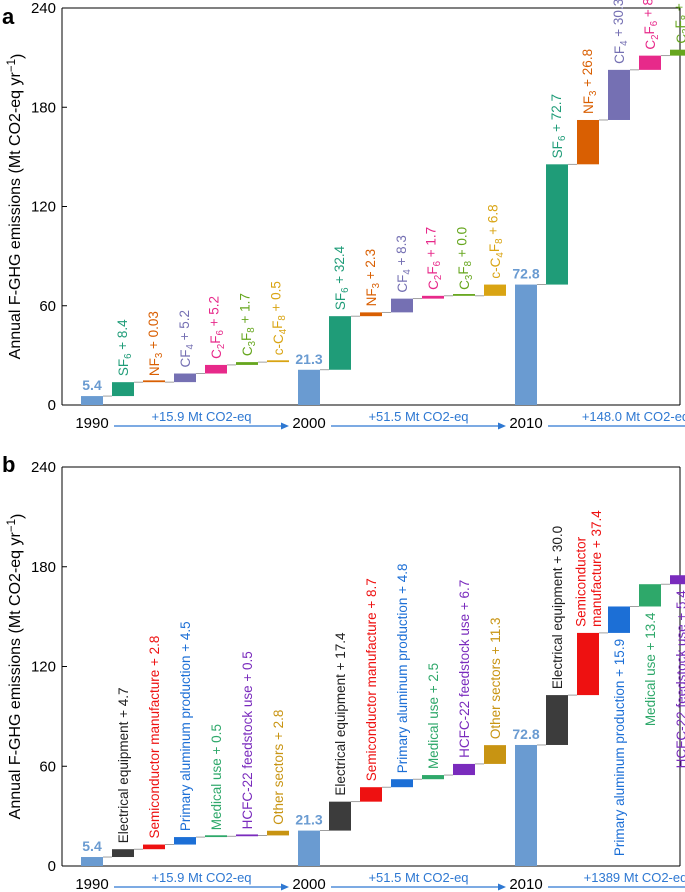 The width and height of the screenshot is (685, 892). What do you see at coordinates (341, 277) in the screenshot?
I see `step-label: SF6 + 32.4` at bounding box center [341, 277].